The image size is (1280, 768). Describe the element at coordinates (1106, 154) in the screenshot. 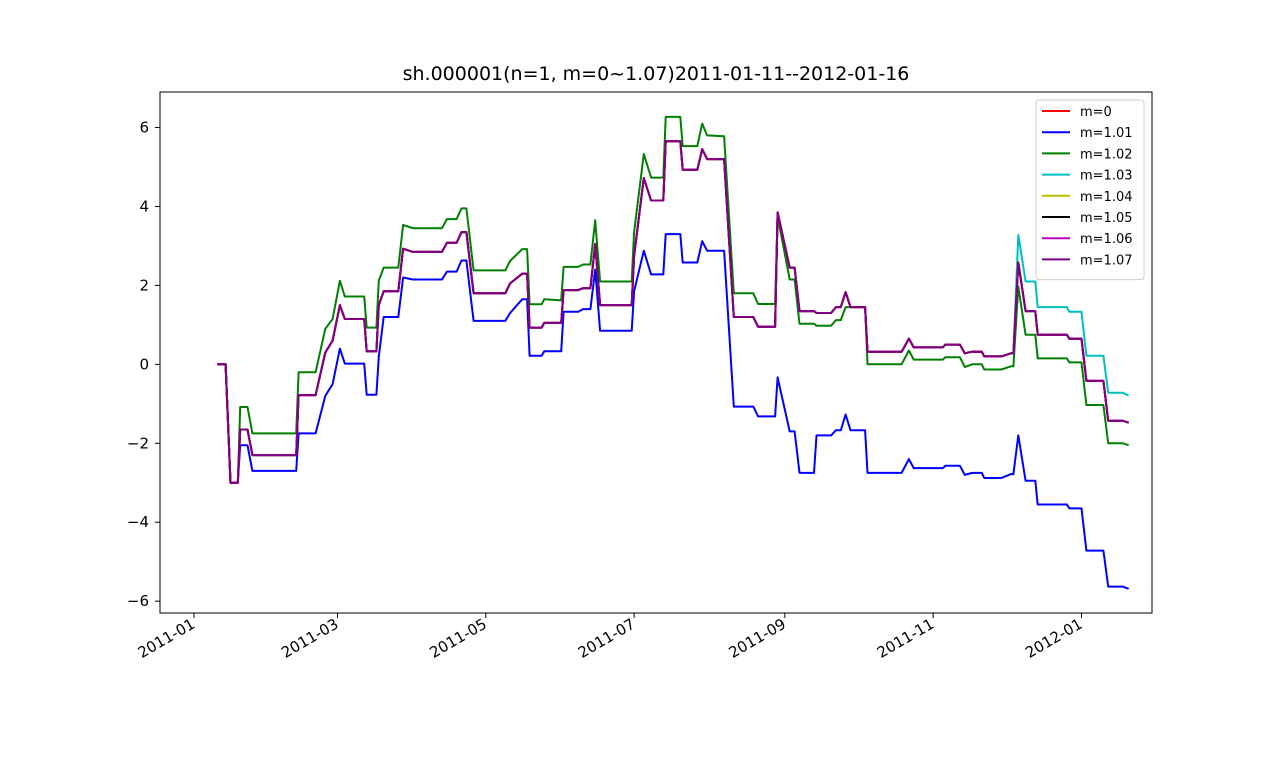

I see `legend-label: m=1.02` at that location.